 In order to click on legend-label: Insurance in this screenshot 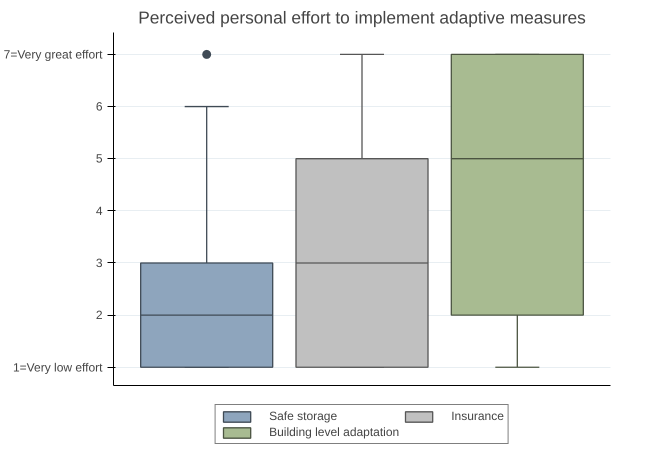, I will do `click(477, 416)`.